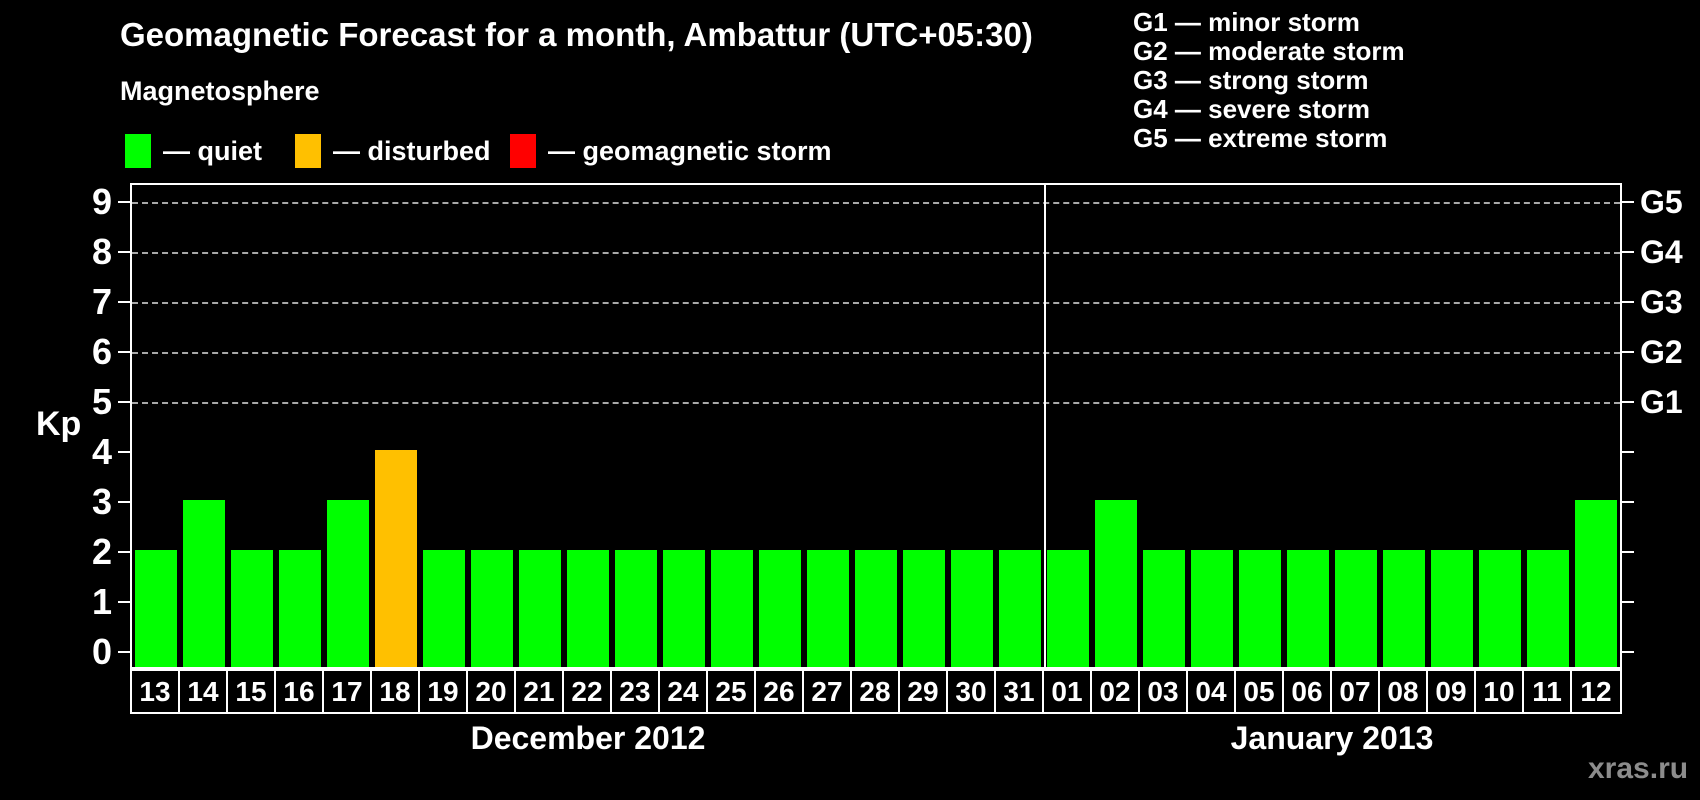 The image size is (1700, 800). Describe the element at coordinates (124, 252) in the screenshot. I see `left-tick-kp8` at that location.